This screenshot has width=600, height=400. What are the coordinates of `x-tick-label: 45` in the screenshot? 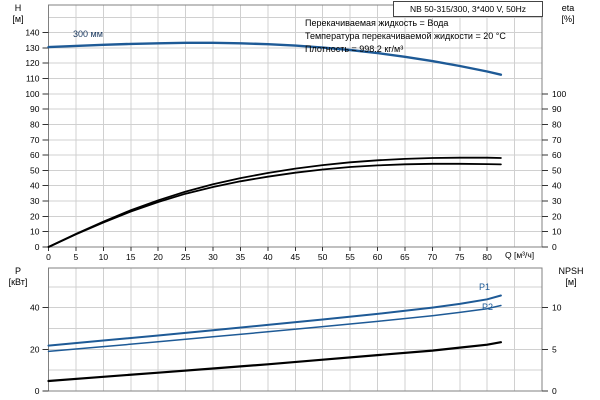 It's located at (296, 257).